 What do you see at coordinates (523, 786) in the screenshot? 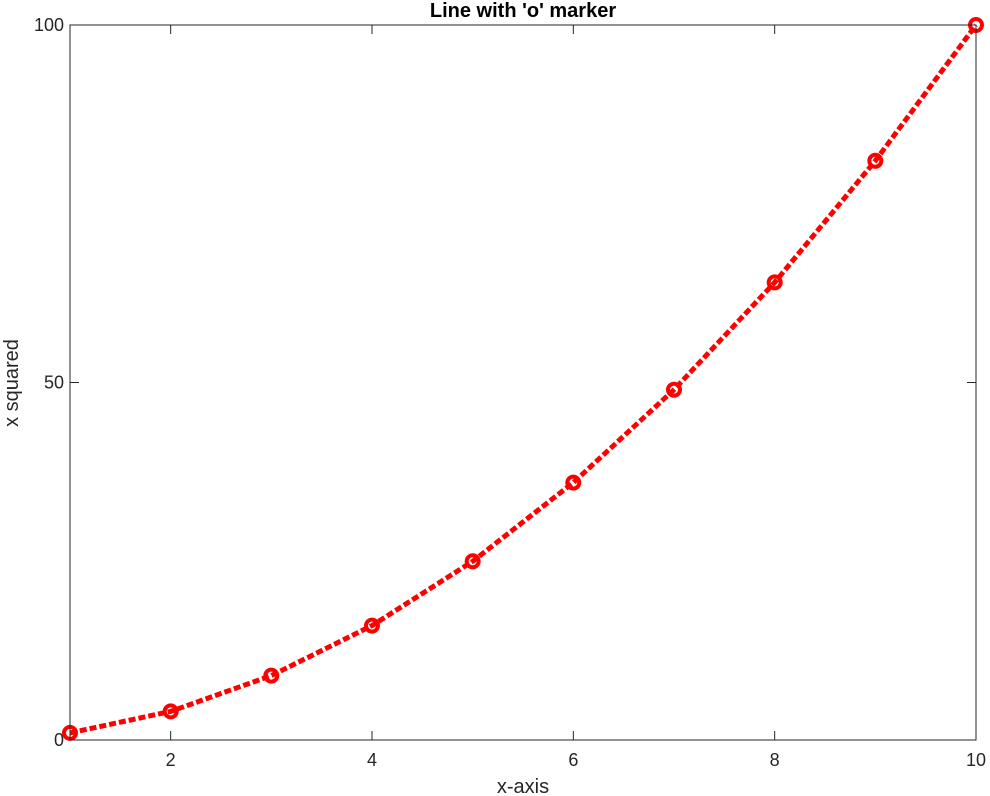
I see `x-axis-label: x-axis` at bounding box center [523, 786].